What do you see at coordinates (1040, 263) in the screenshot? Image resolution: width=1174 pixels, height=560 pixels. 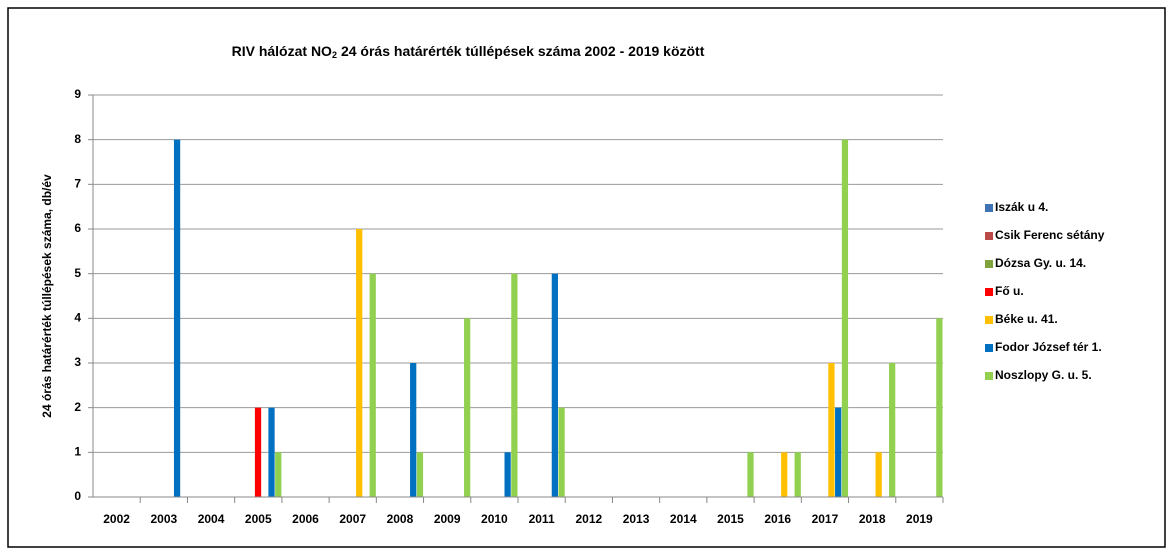 I see `legend-label: Dózsa Gy. u. 14.` at bounding box center [1040, 263].